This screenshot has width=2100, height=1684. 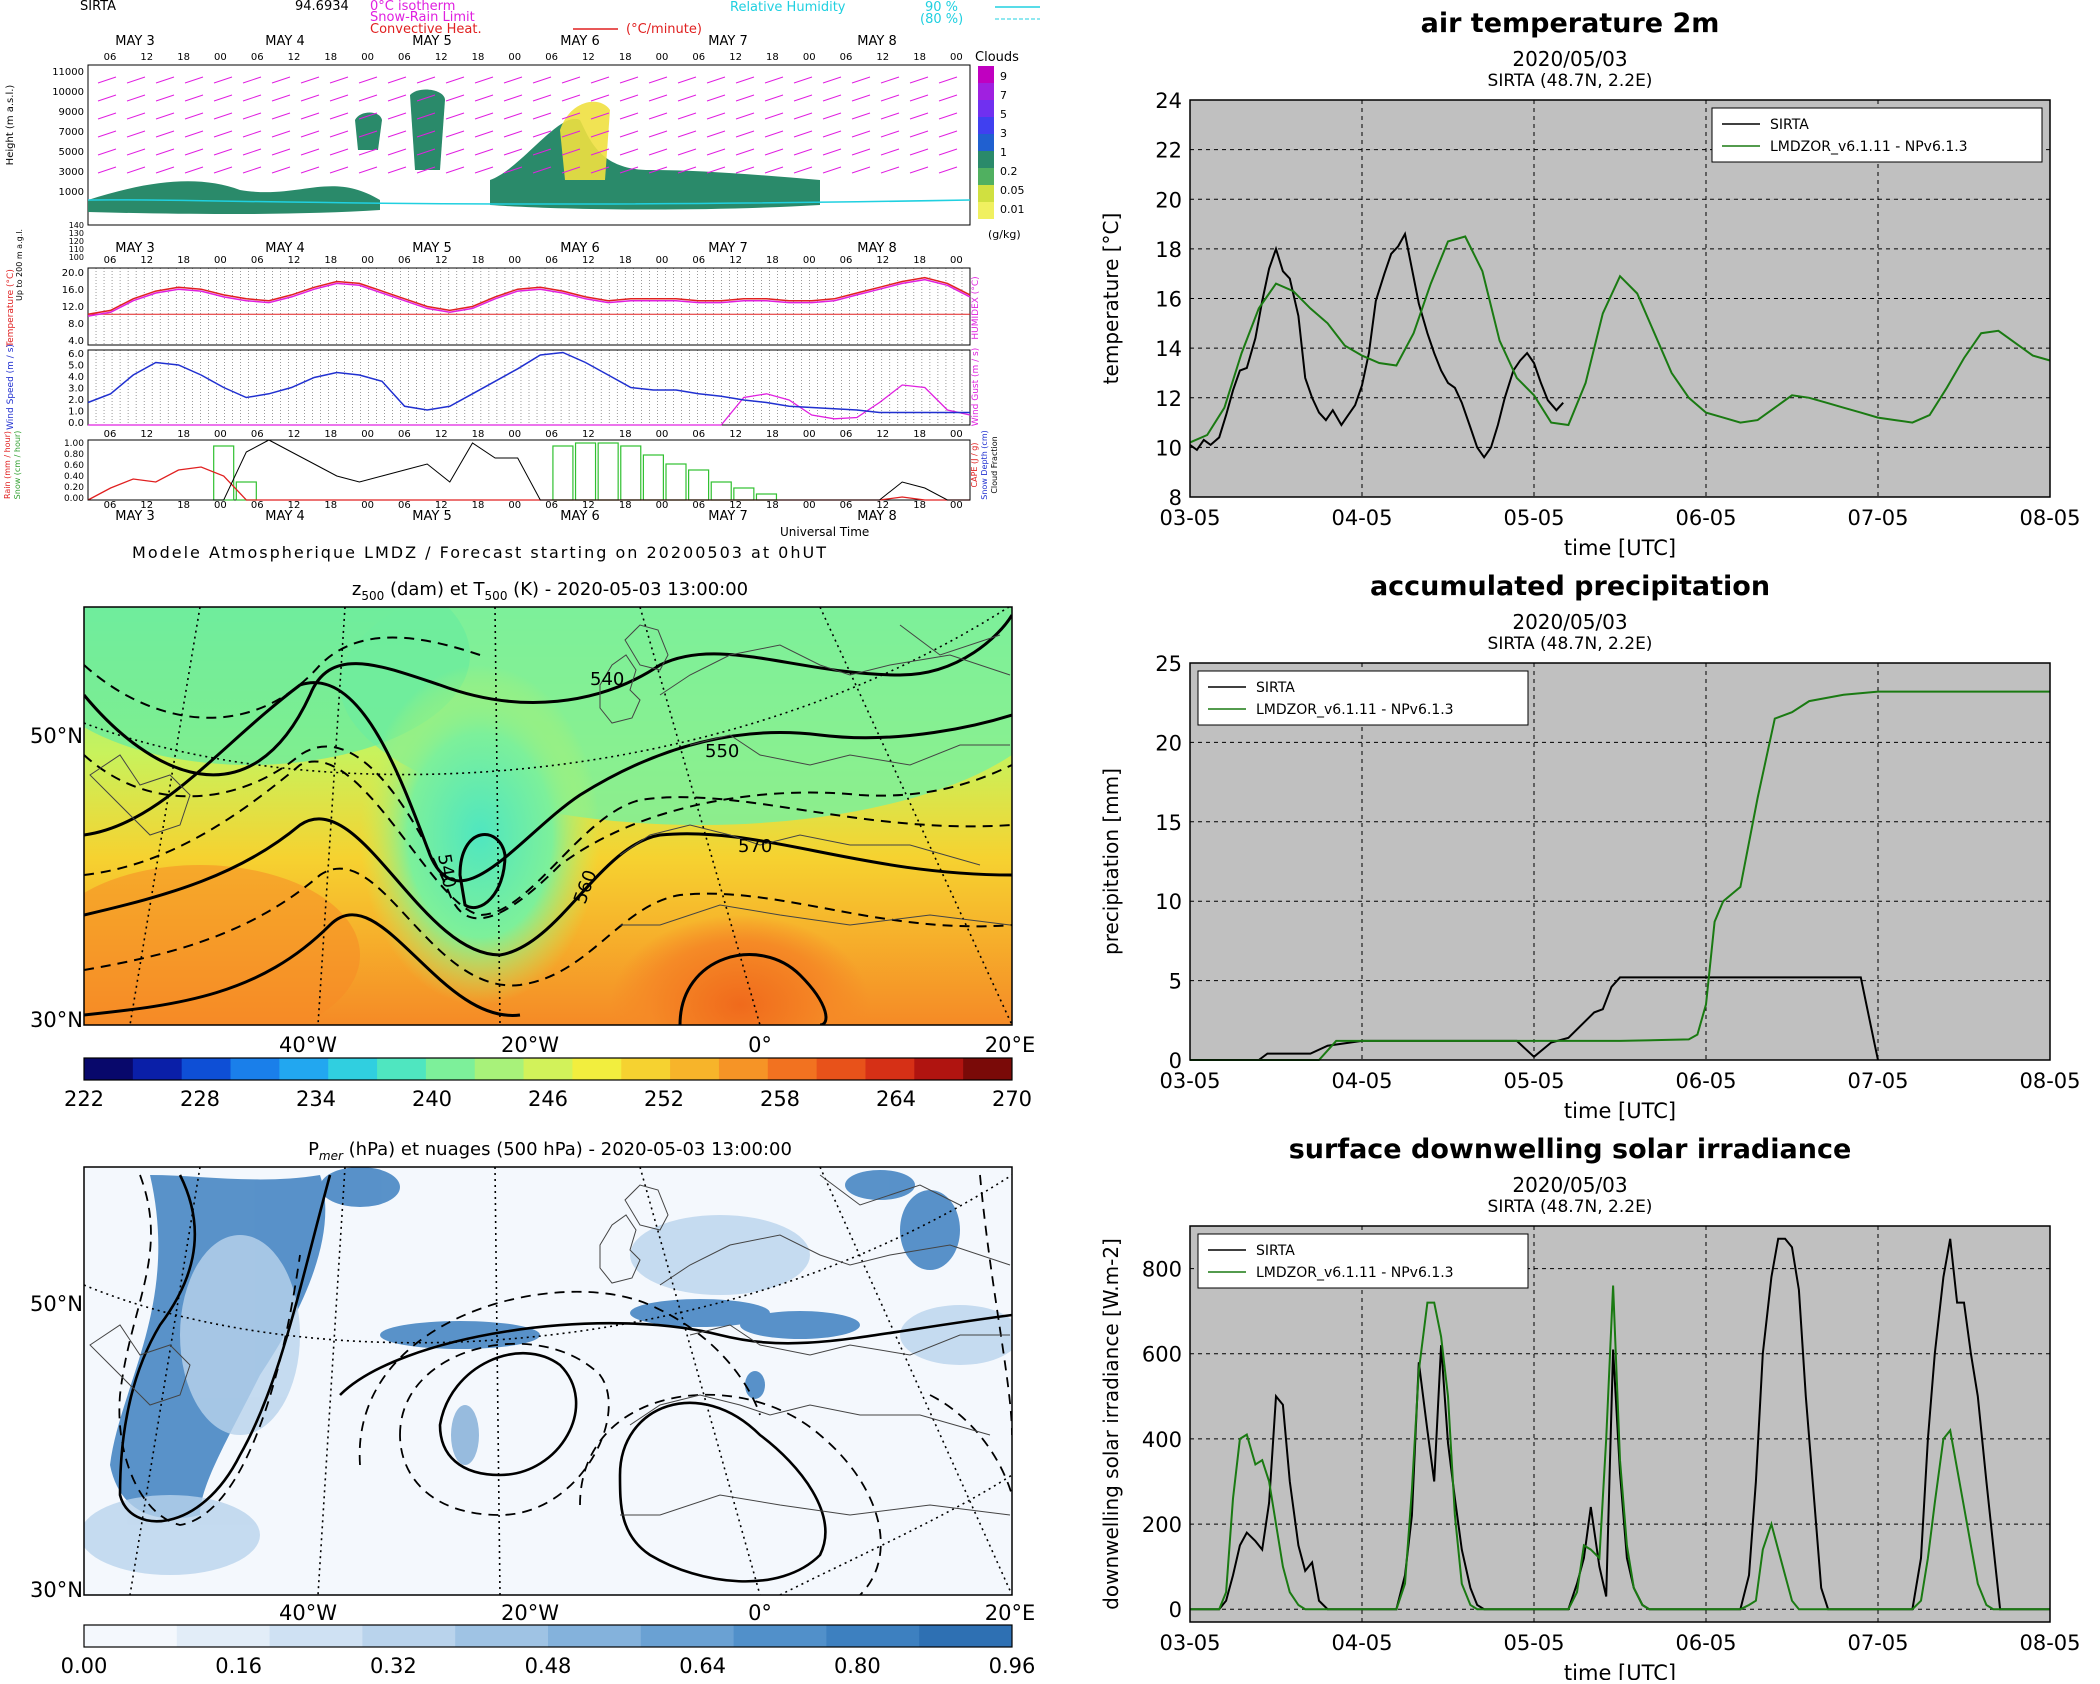 What do you see at coordinates (548, 1069) in the screenshot?
I see `colorbar-frame` at bounding box center [548, 1069].